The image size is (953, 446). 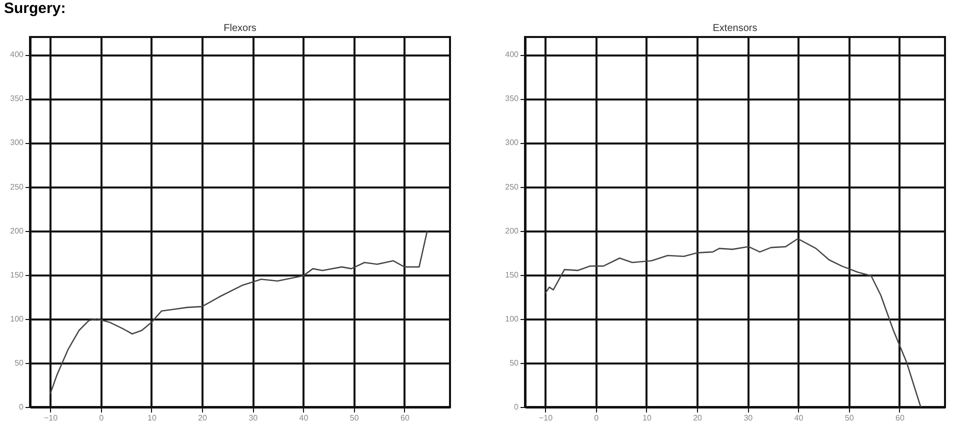 I want to click on chart-title: Extensors, so click(x=735, y=28).